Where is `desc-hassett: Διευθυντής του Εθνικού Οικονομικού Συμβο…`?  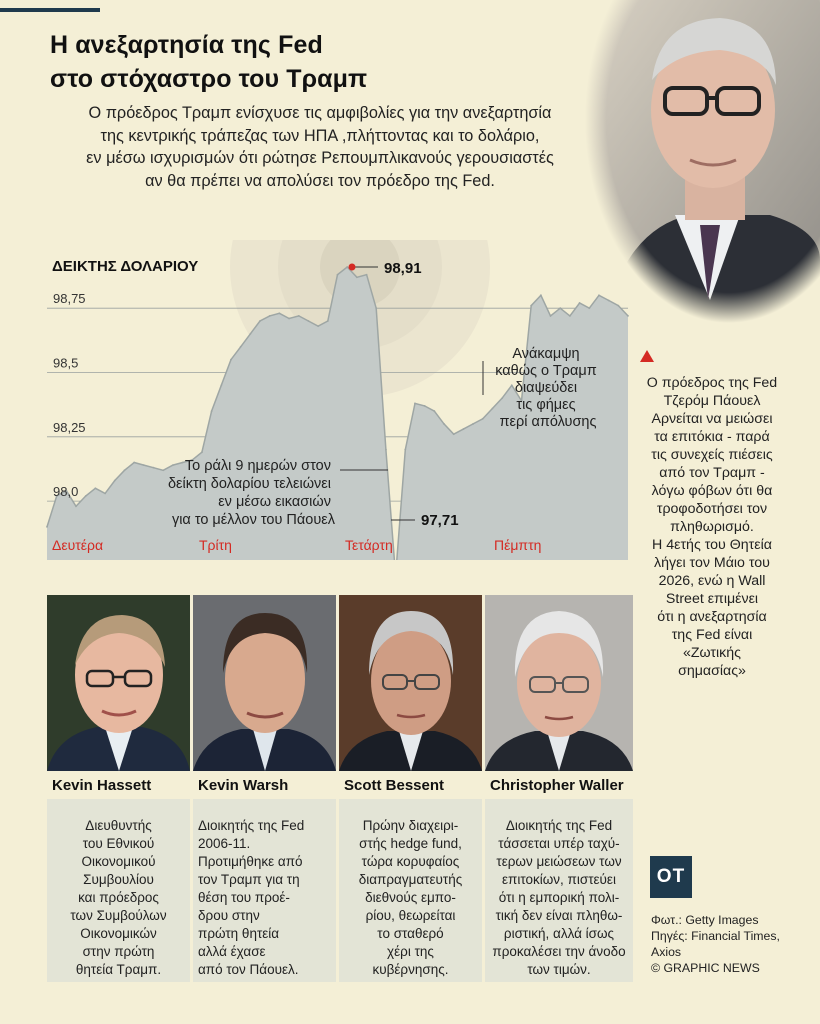 desc-hassett: Διευθυντής του Εθνικού Οικονομικού Συμβο… is located at coordinates (118, 890).